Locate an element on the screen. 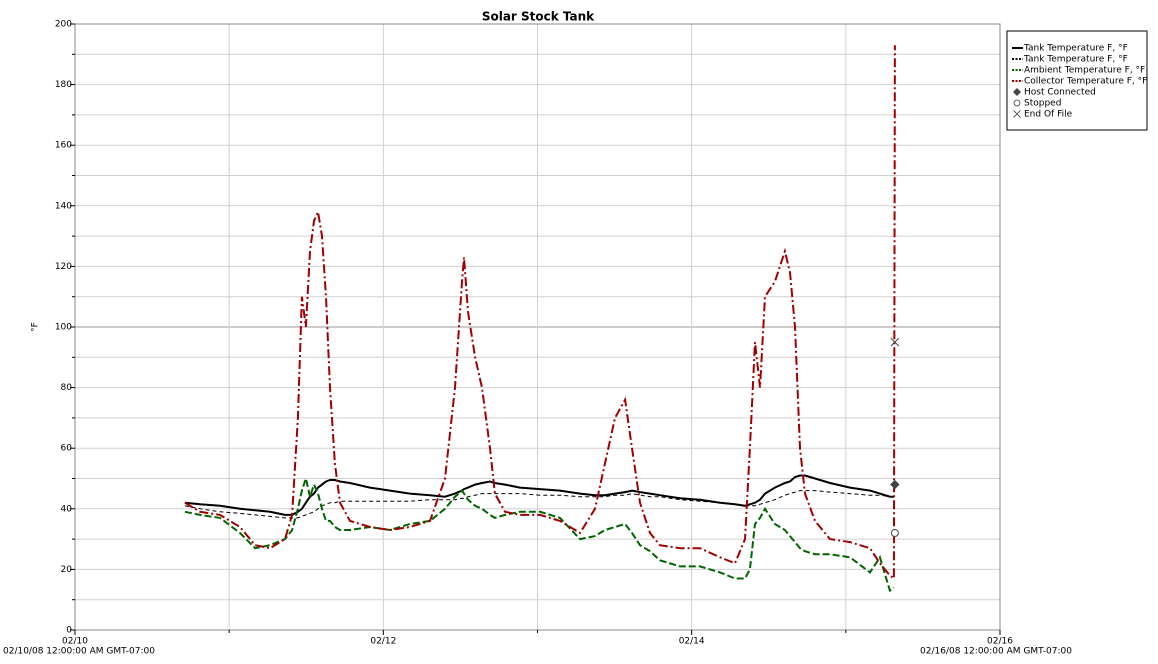 The height and width of the screenshot is (664, 1158). legend-box is located at coordinates (1077, 80).